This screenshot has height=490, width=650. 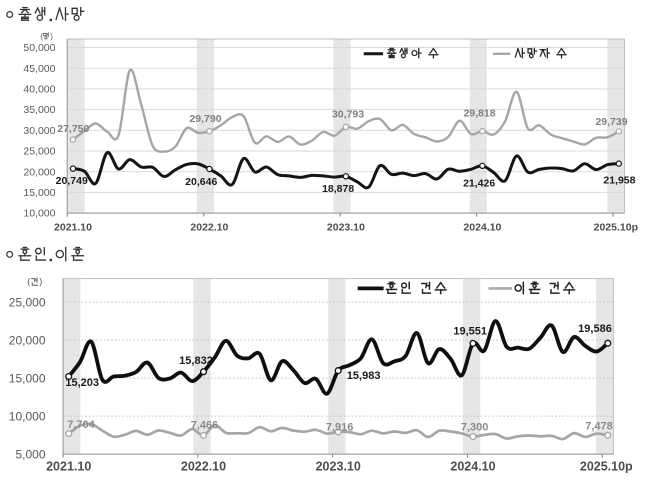 I want to click on svg-text: 20,749, so click(x=72, y=181).